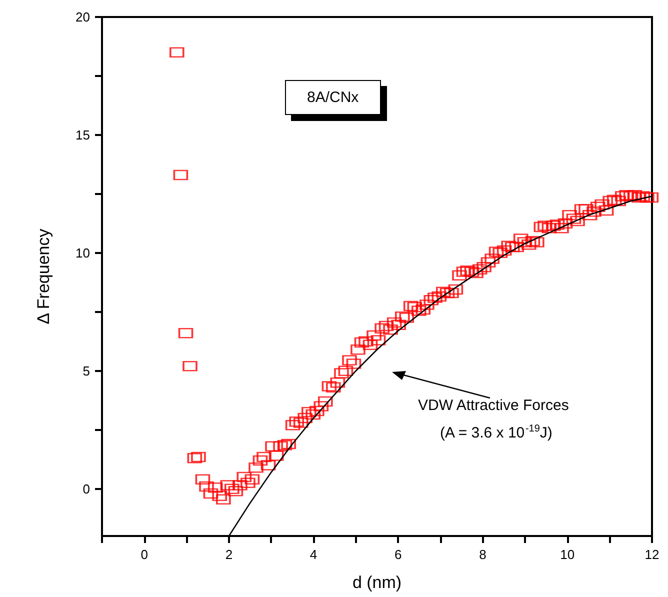  Describe the element at coordinates (144, 554) in the screenshot. I see `x-tick-label: 0` at that location.